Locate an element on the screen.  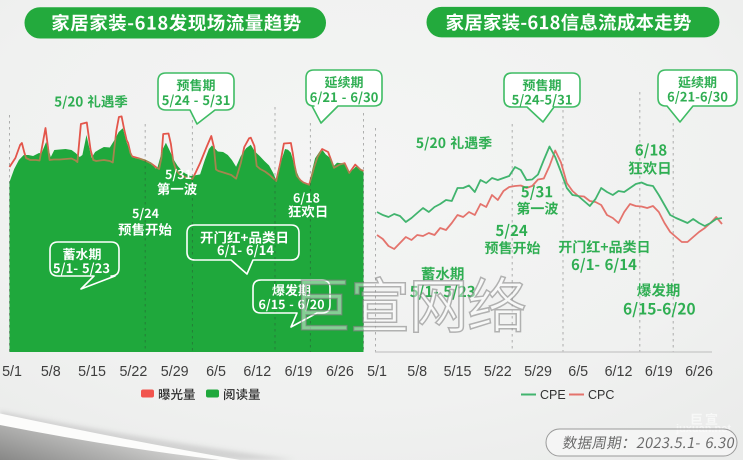
svg-text: CPC is located at coordinates (601, 395).